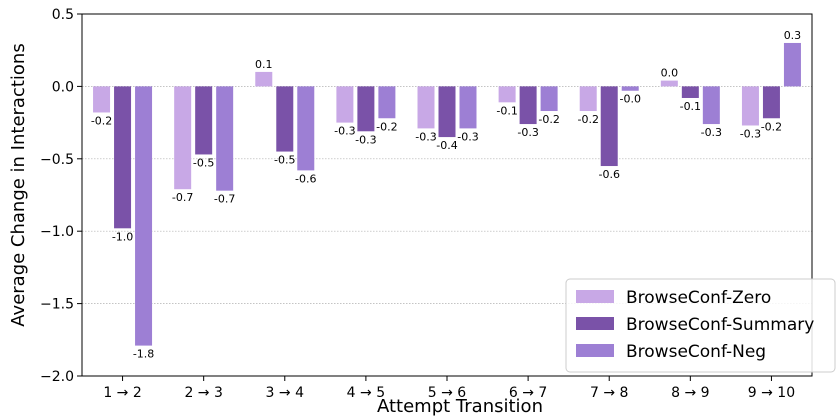 This screenshot has width=838, height=416. What do you see at coordinates (63, 87) in the screenshot?
I see `y-tick-label: 0.0` at bounding box center [63, 87].